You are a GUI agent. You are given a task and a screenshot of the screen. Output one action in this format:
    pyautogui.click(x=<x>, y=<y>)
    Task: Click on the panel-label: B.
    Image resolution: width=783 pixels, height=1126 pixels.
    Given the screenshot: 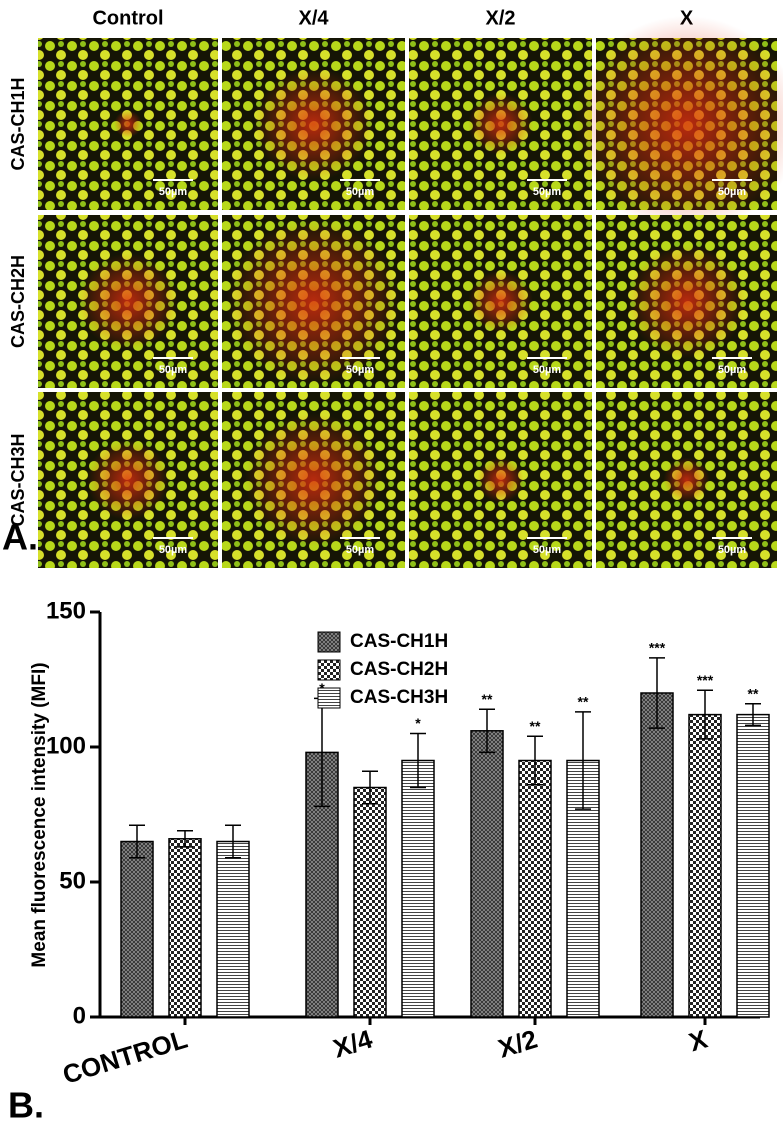 What is the action you would take?
    pyautogui.click(x=26, y=1105)
    